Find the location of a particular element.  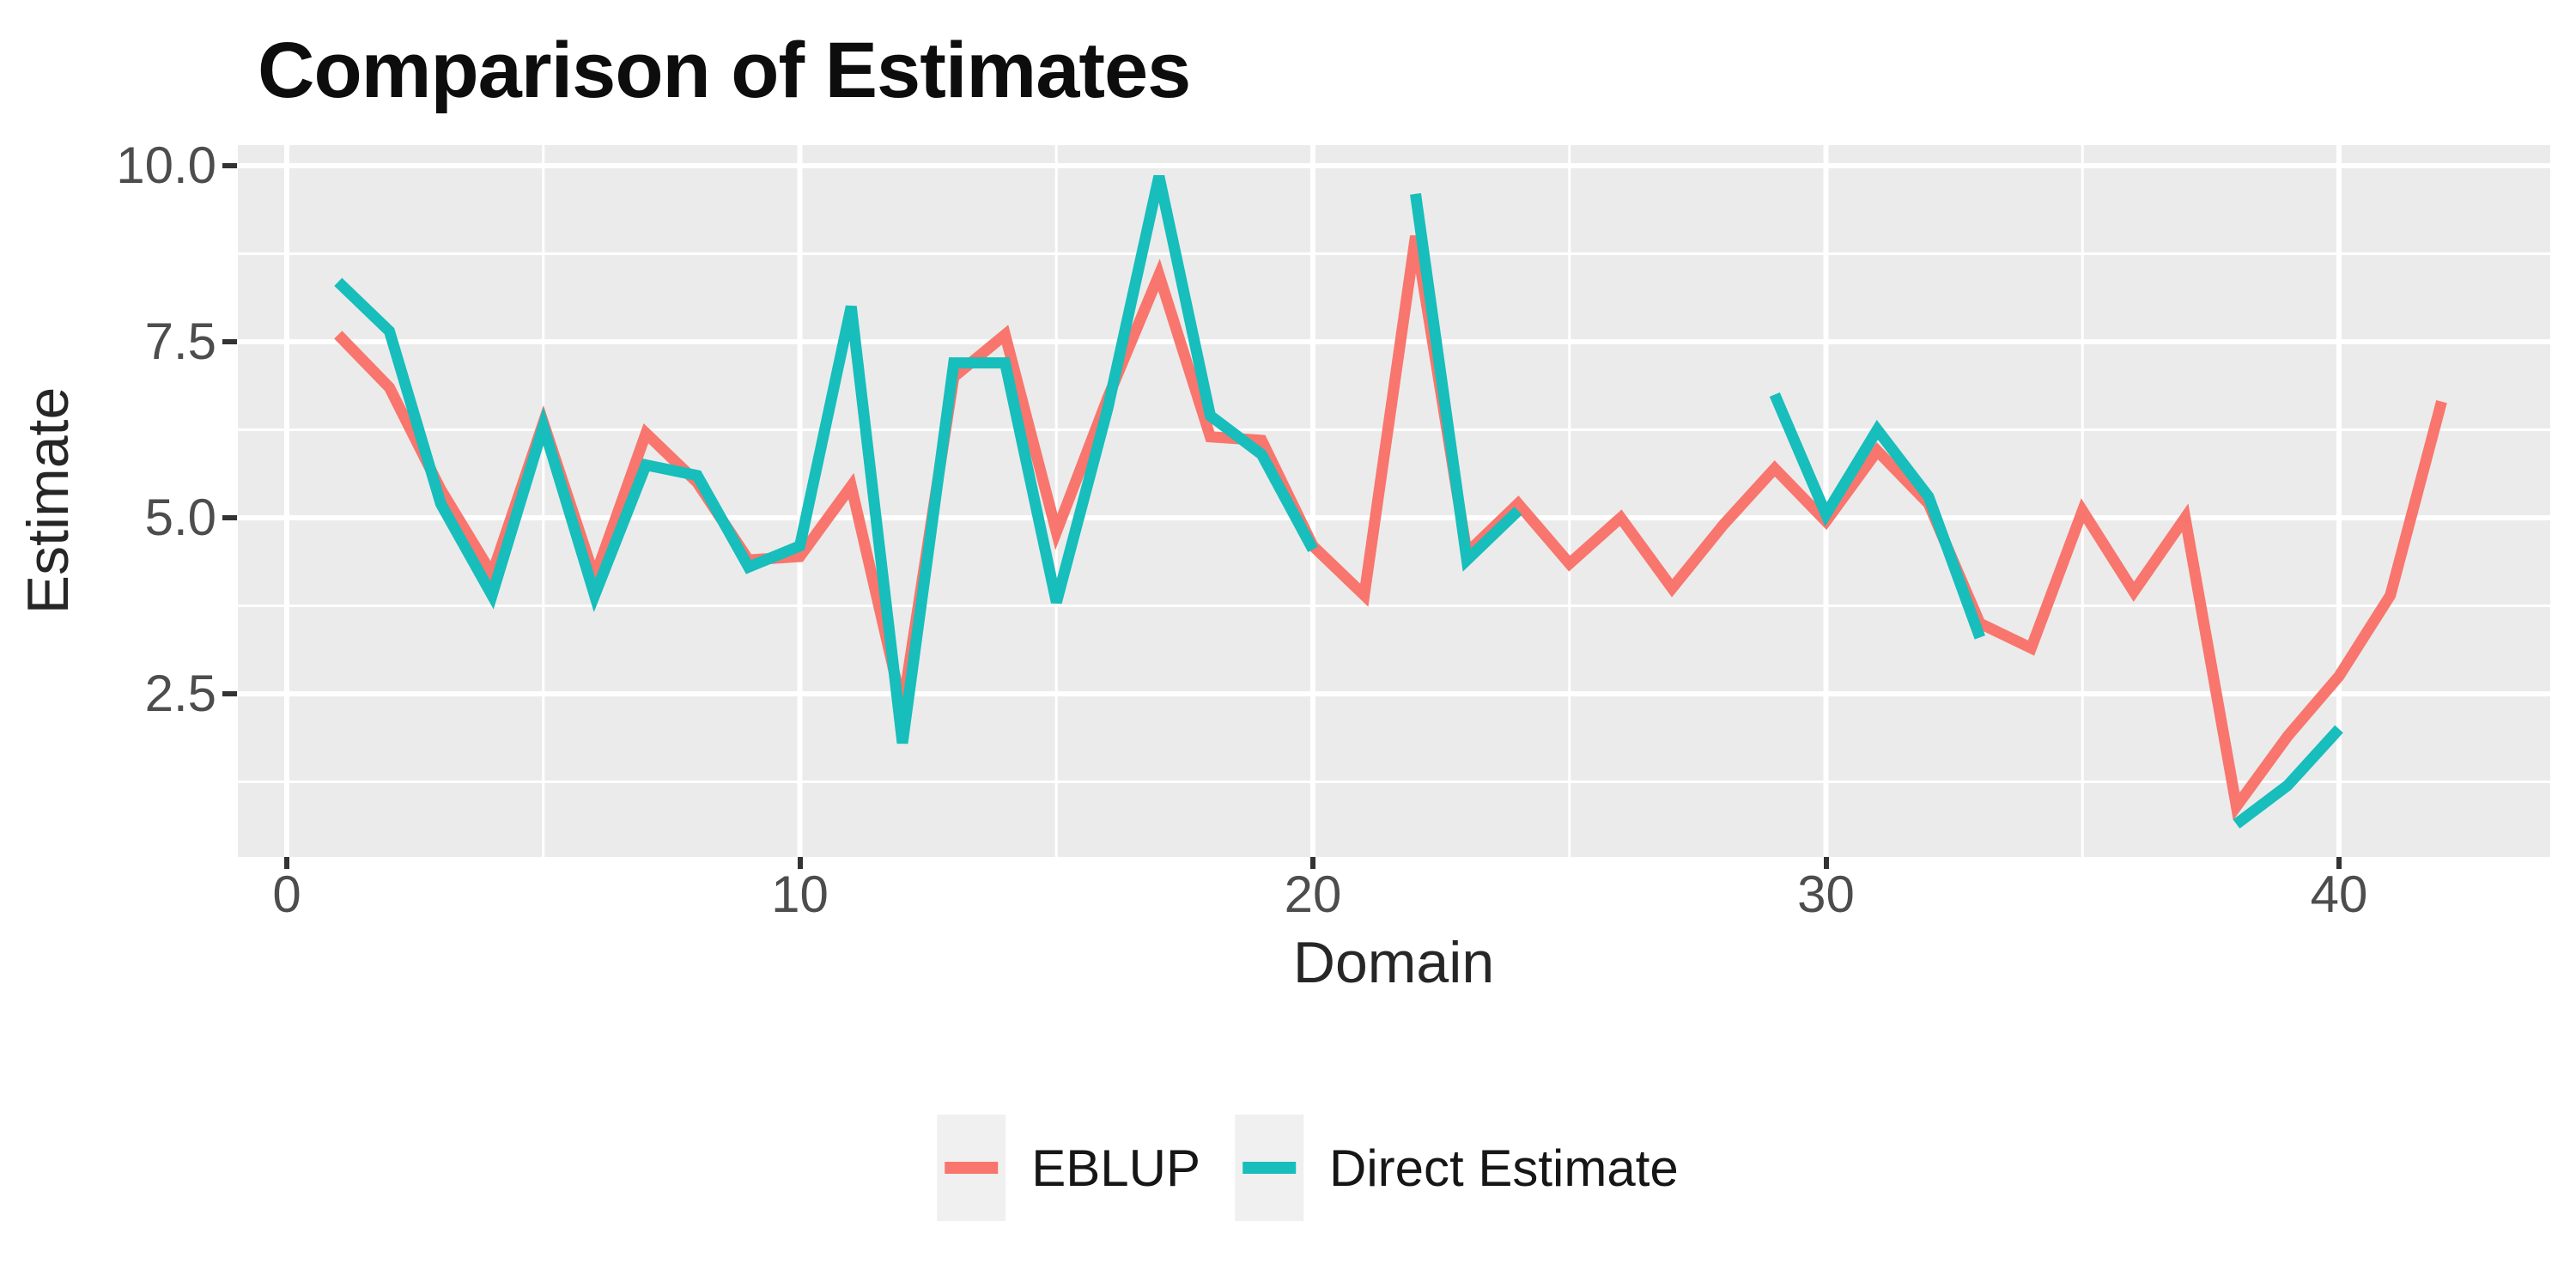

legend: EBLUP Direct Estimate is located at coordinates (1308, 1168).